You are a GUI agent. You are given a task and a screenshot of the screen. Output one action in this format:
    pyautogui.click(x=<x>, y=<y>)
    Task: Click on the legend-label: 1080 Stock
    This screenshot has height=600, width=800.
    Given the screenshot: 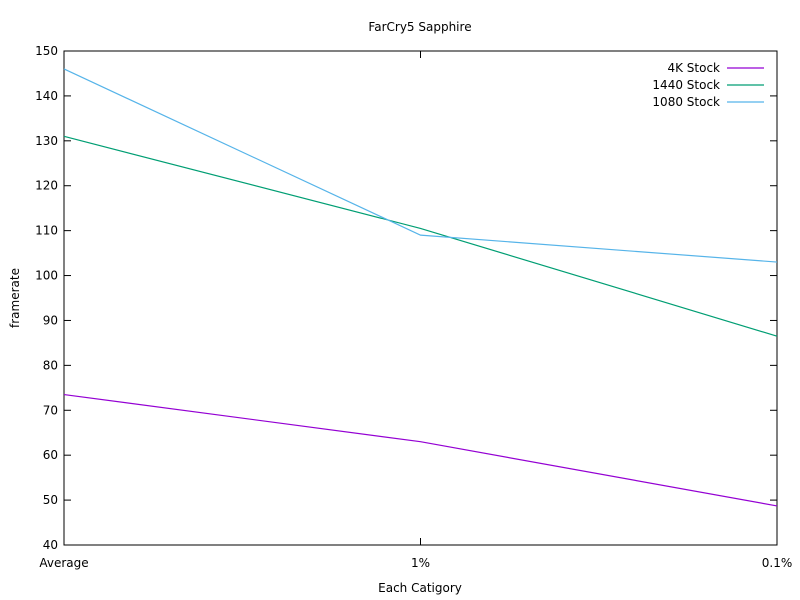 What is the action you would take?
    pyautogui.click(x=686, y=102)
    